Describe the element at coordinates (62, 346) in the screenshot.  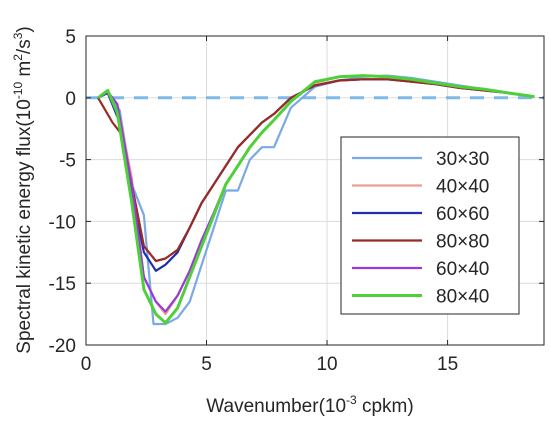
I see `y-tick-label: -20` at that location.